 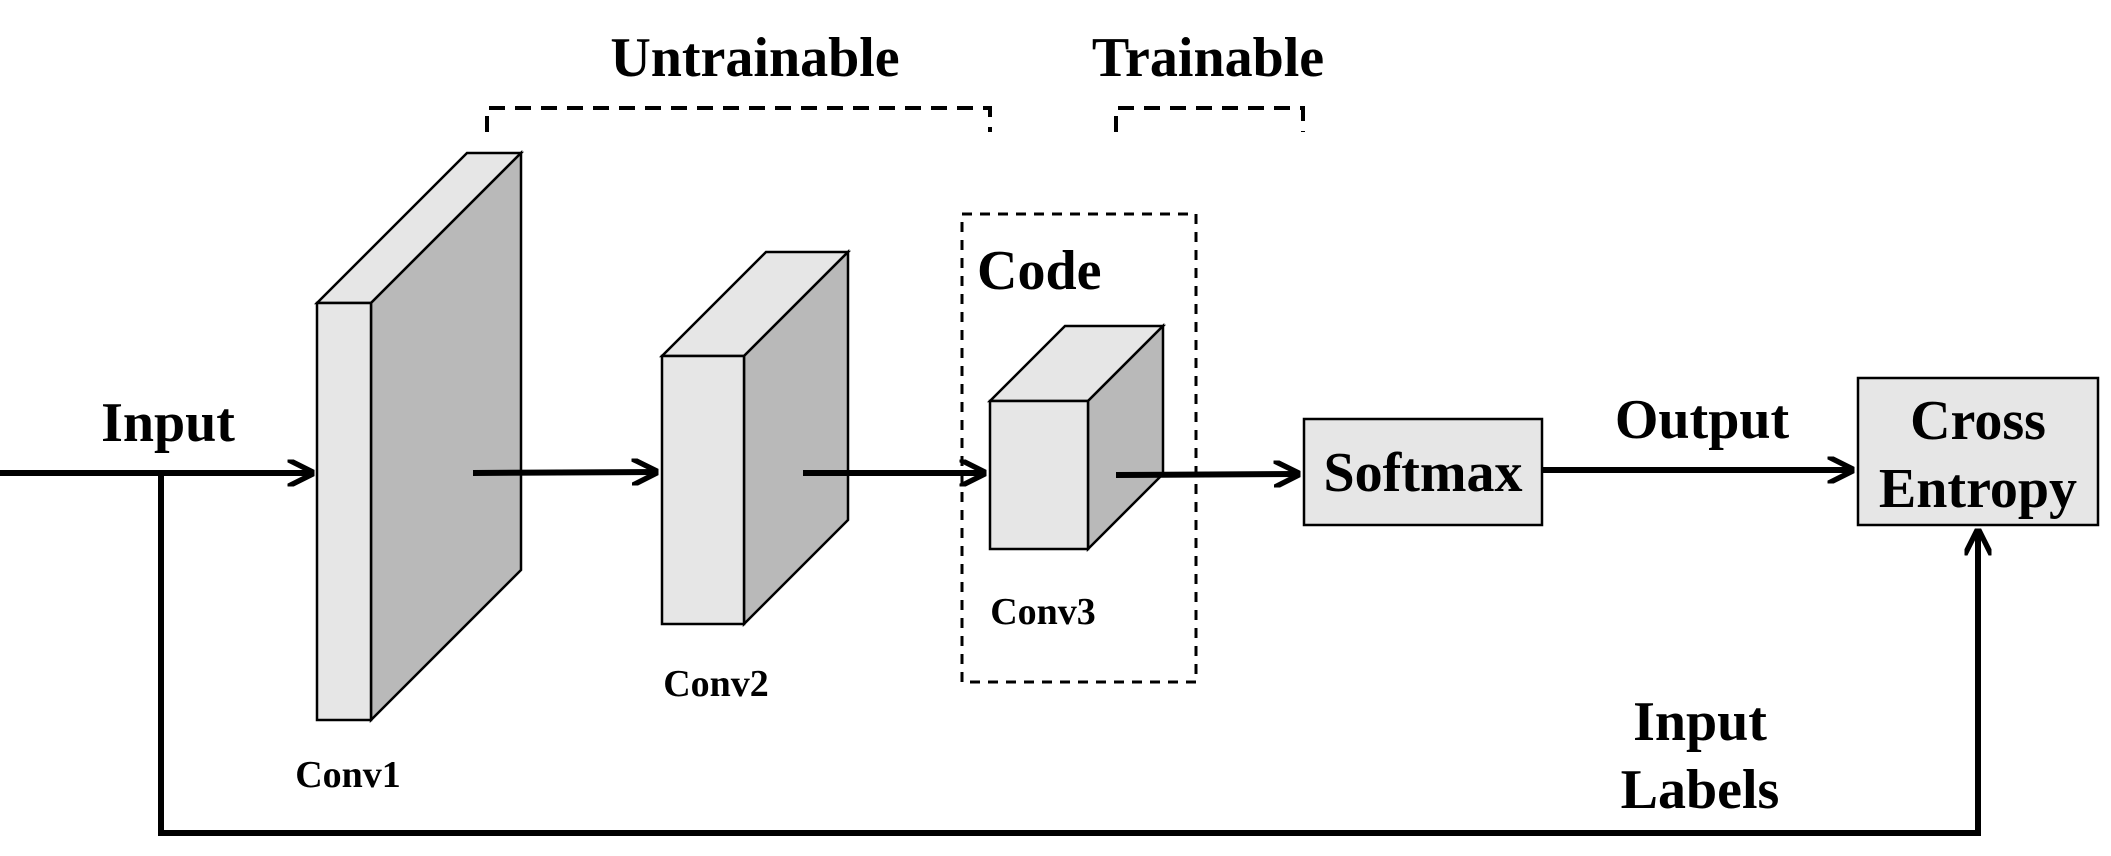 What do you see at coordinates (755, 438) in the screenshot?
I see `conv2-block` at bounding box center [755, 438].